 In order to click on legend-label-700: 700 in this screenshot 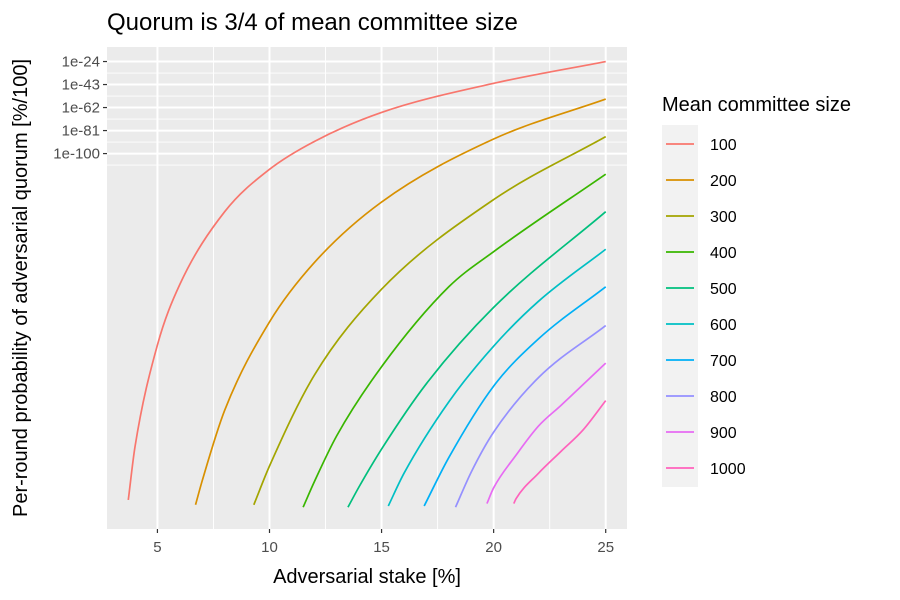, I will do `click(723, 361)`.